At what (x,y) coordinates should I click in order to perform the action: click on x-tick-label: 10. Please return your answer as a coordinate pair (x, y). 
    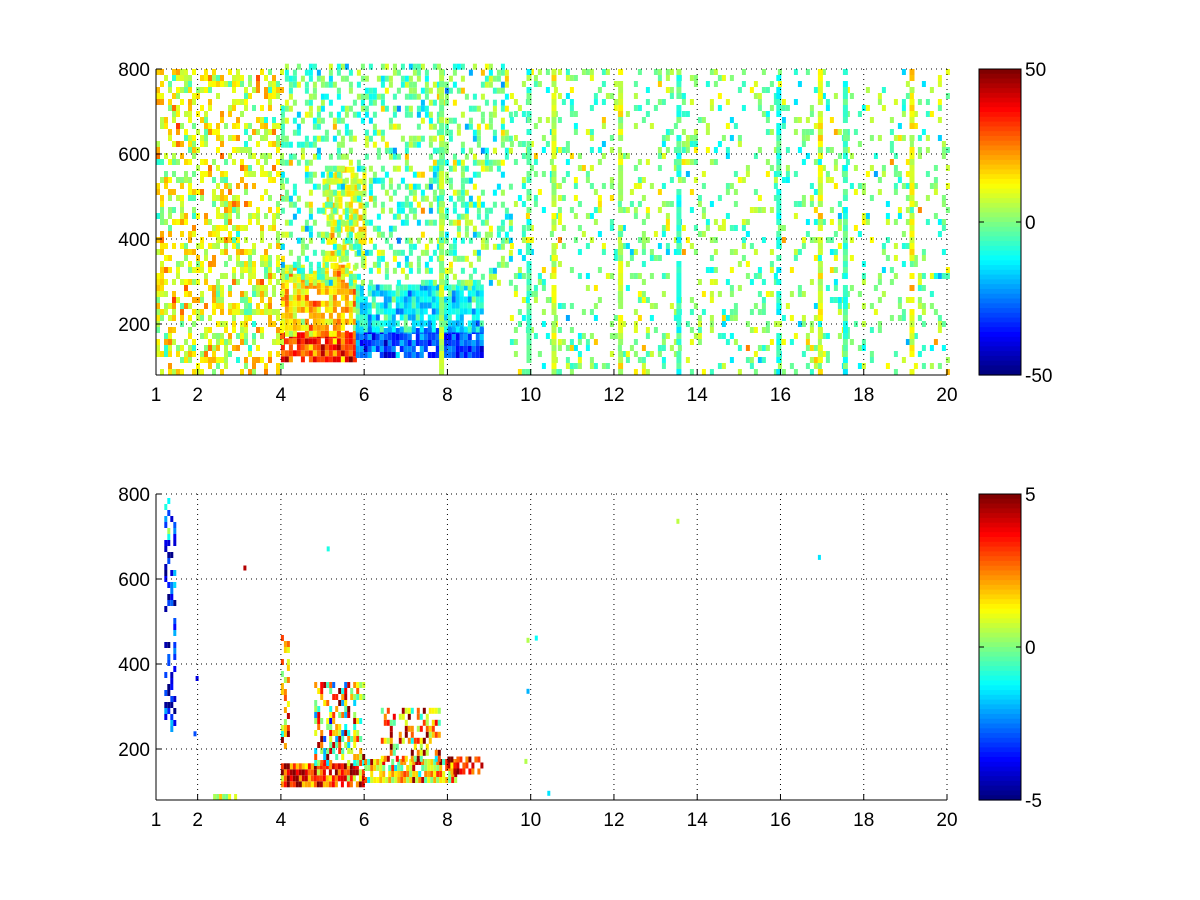
    Looking at the image, I should click on (530, 395).